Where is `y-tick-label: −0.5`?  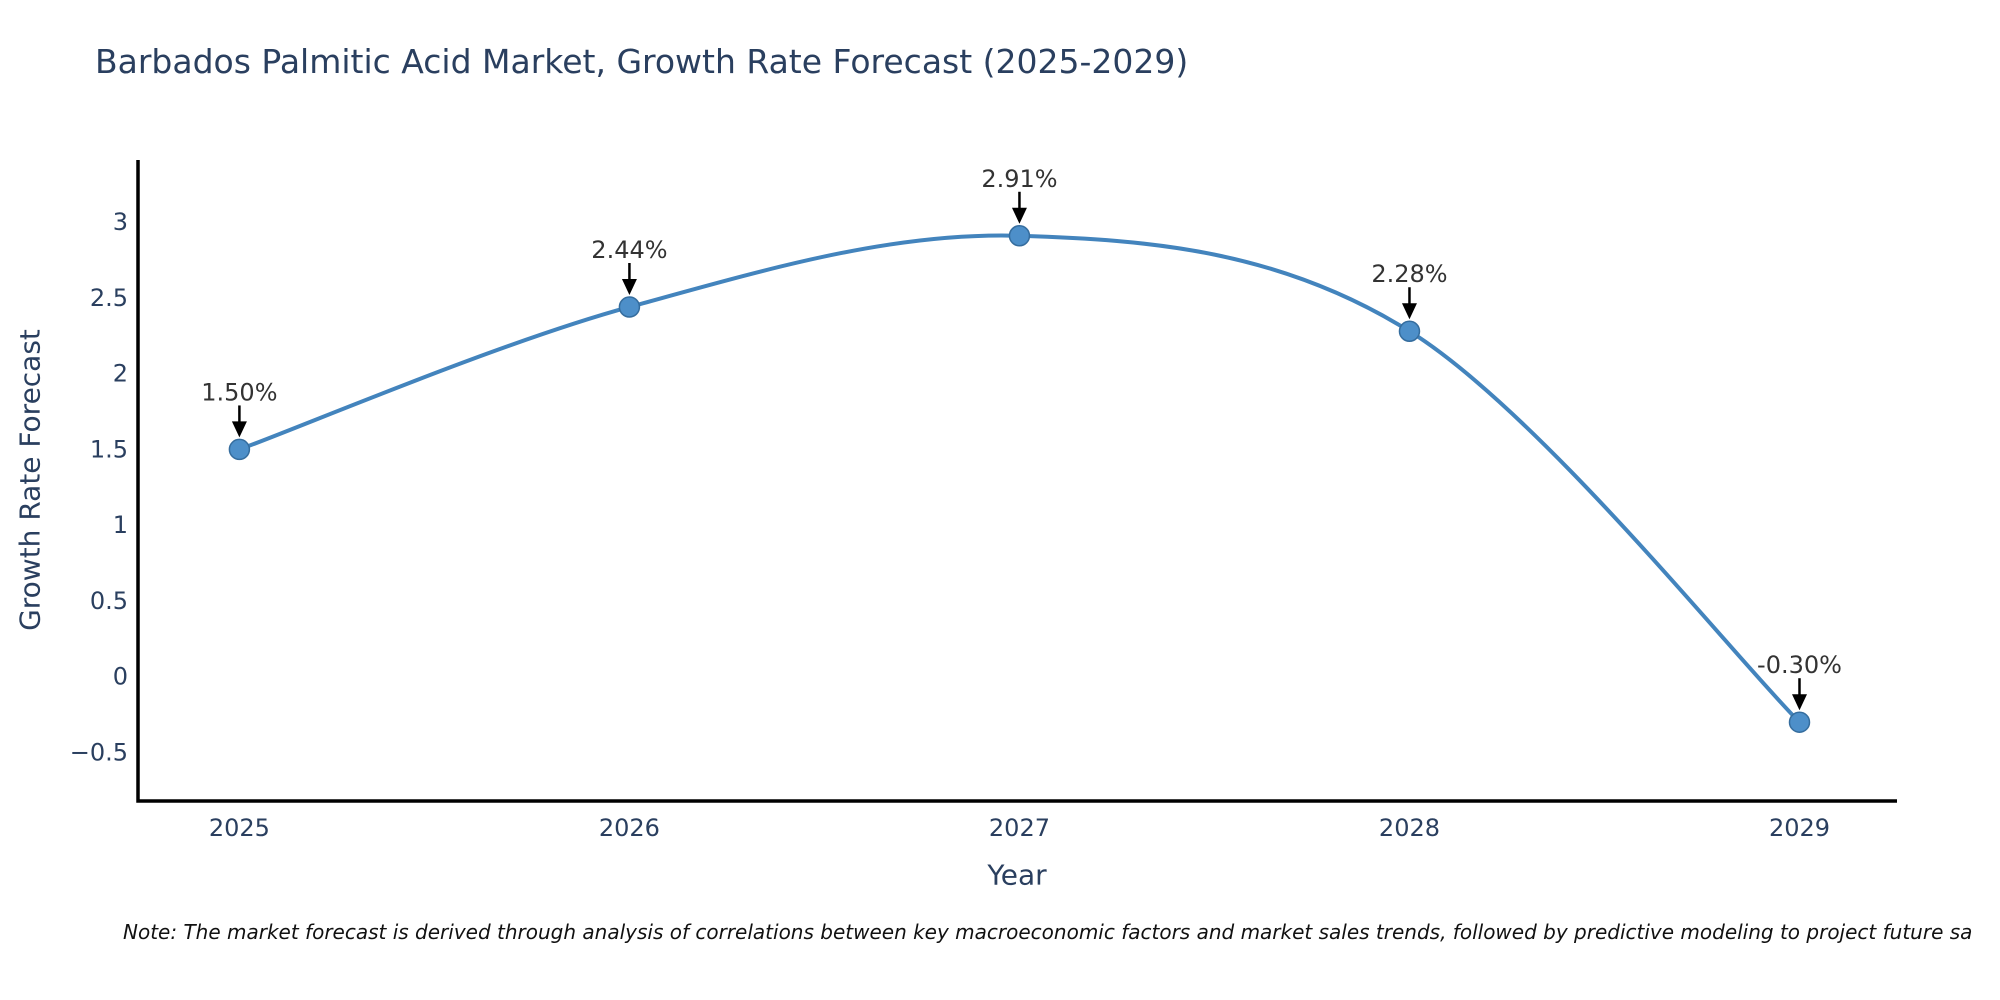 y-tick-label: −0.5 is located at coordinates (99, 753).